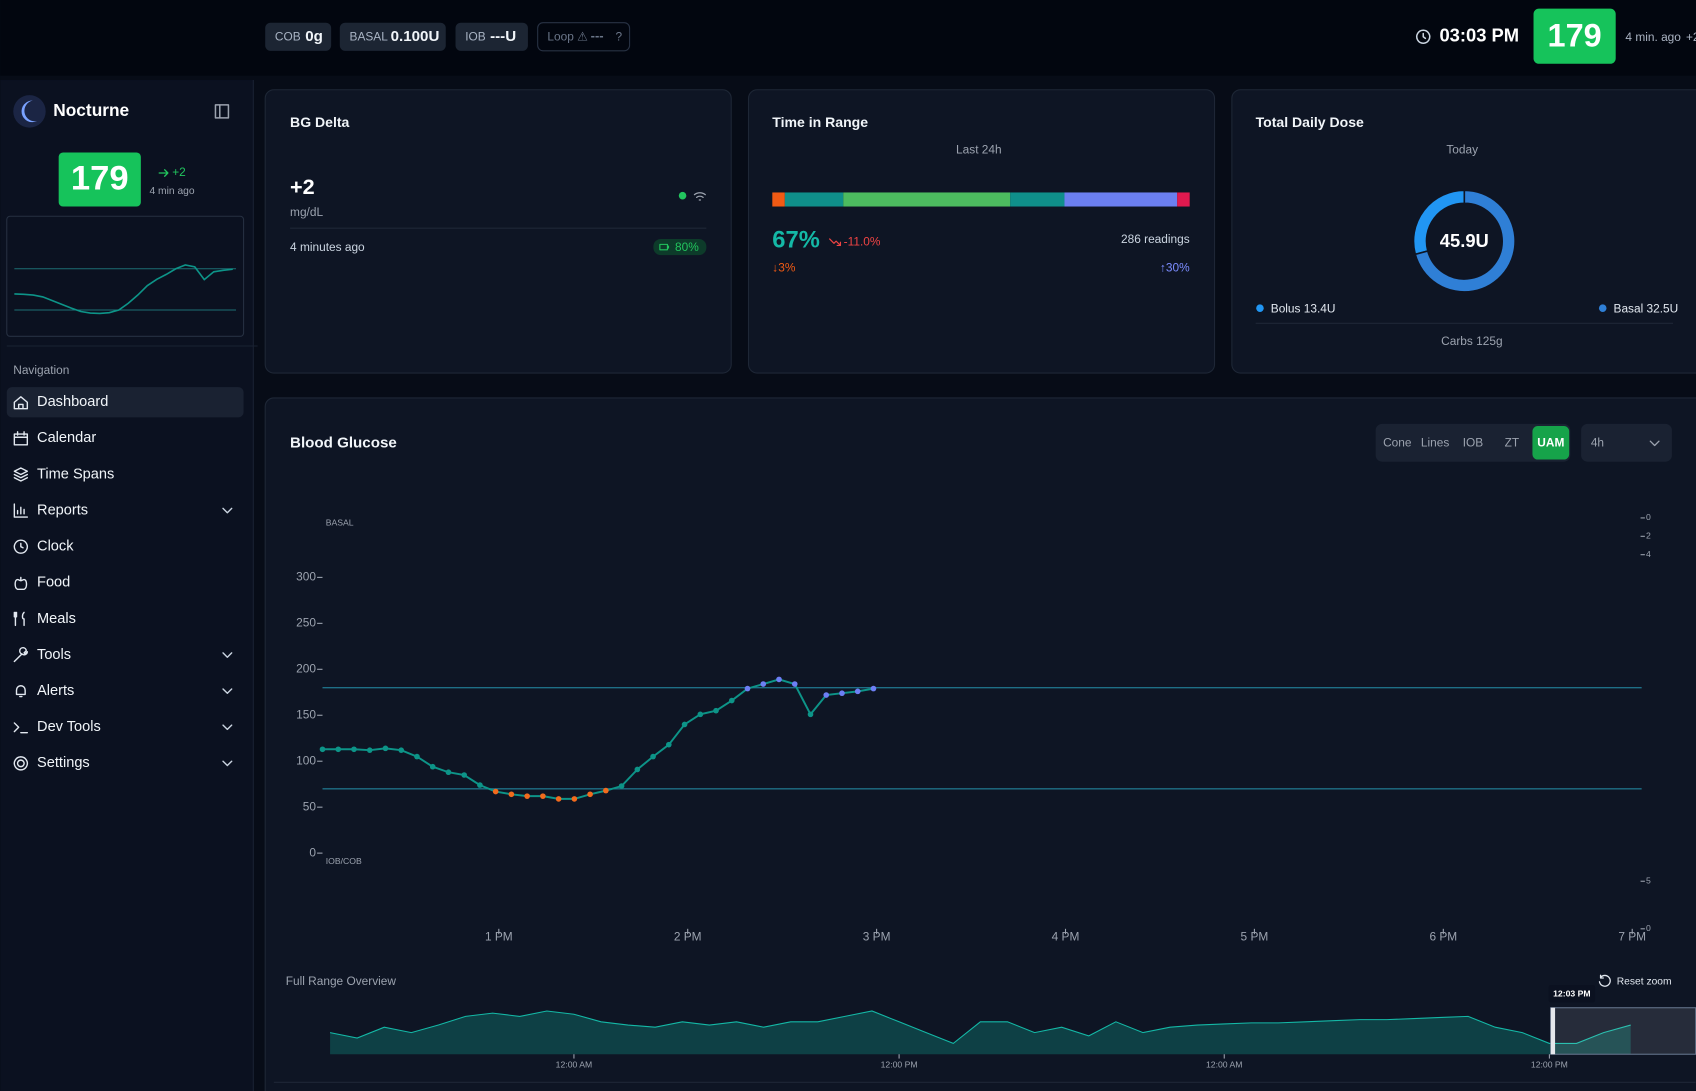  Describe the element at coordinates (29, 111) in the screenshot. I see `logo-moon` at that location.